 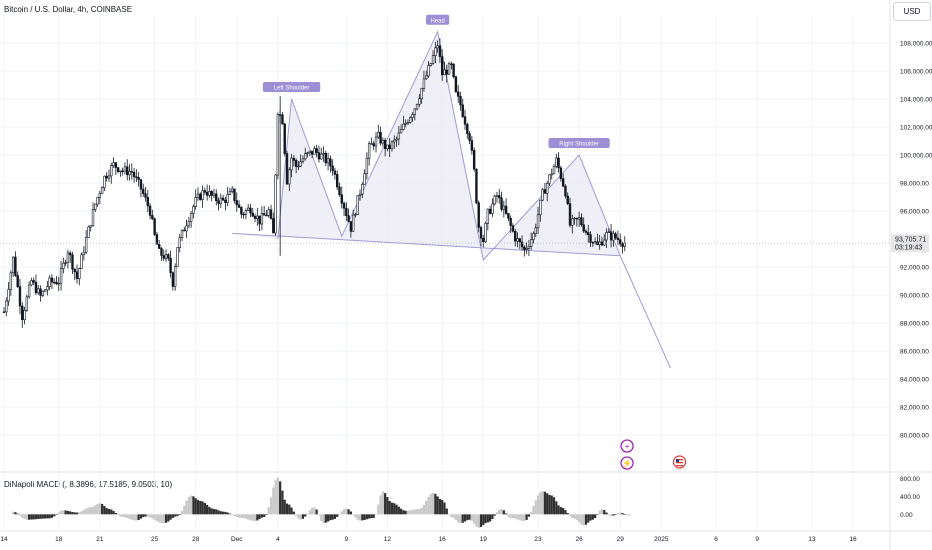 I want to click on currency-selector: USD, so click(x=912, y=11).